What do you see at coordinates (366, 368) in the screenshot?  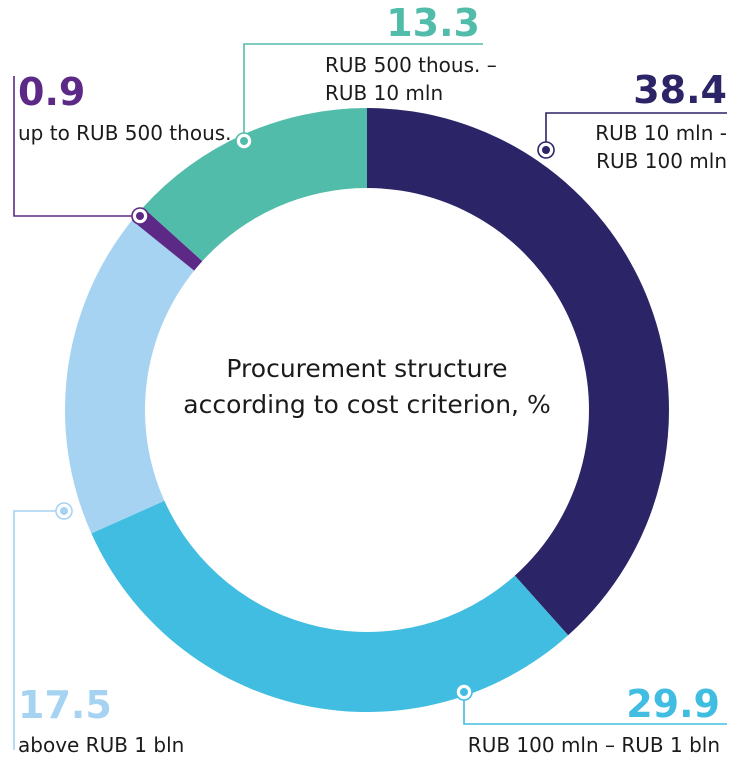 I see `chart-title-line-1: Procurement structure` at bounding box center [366, 368].